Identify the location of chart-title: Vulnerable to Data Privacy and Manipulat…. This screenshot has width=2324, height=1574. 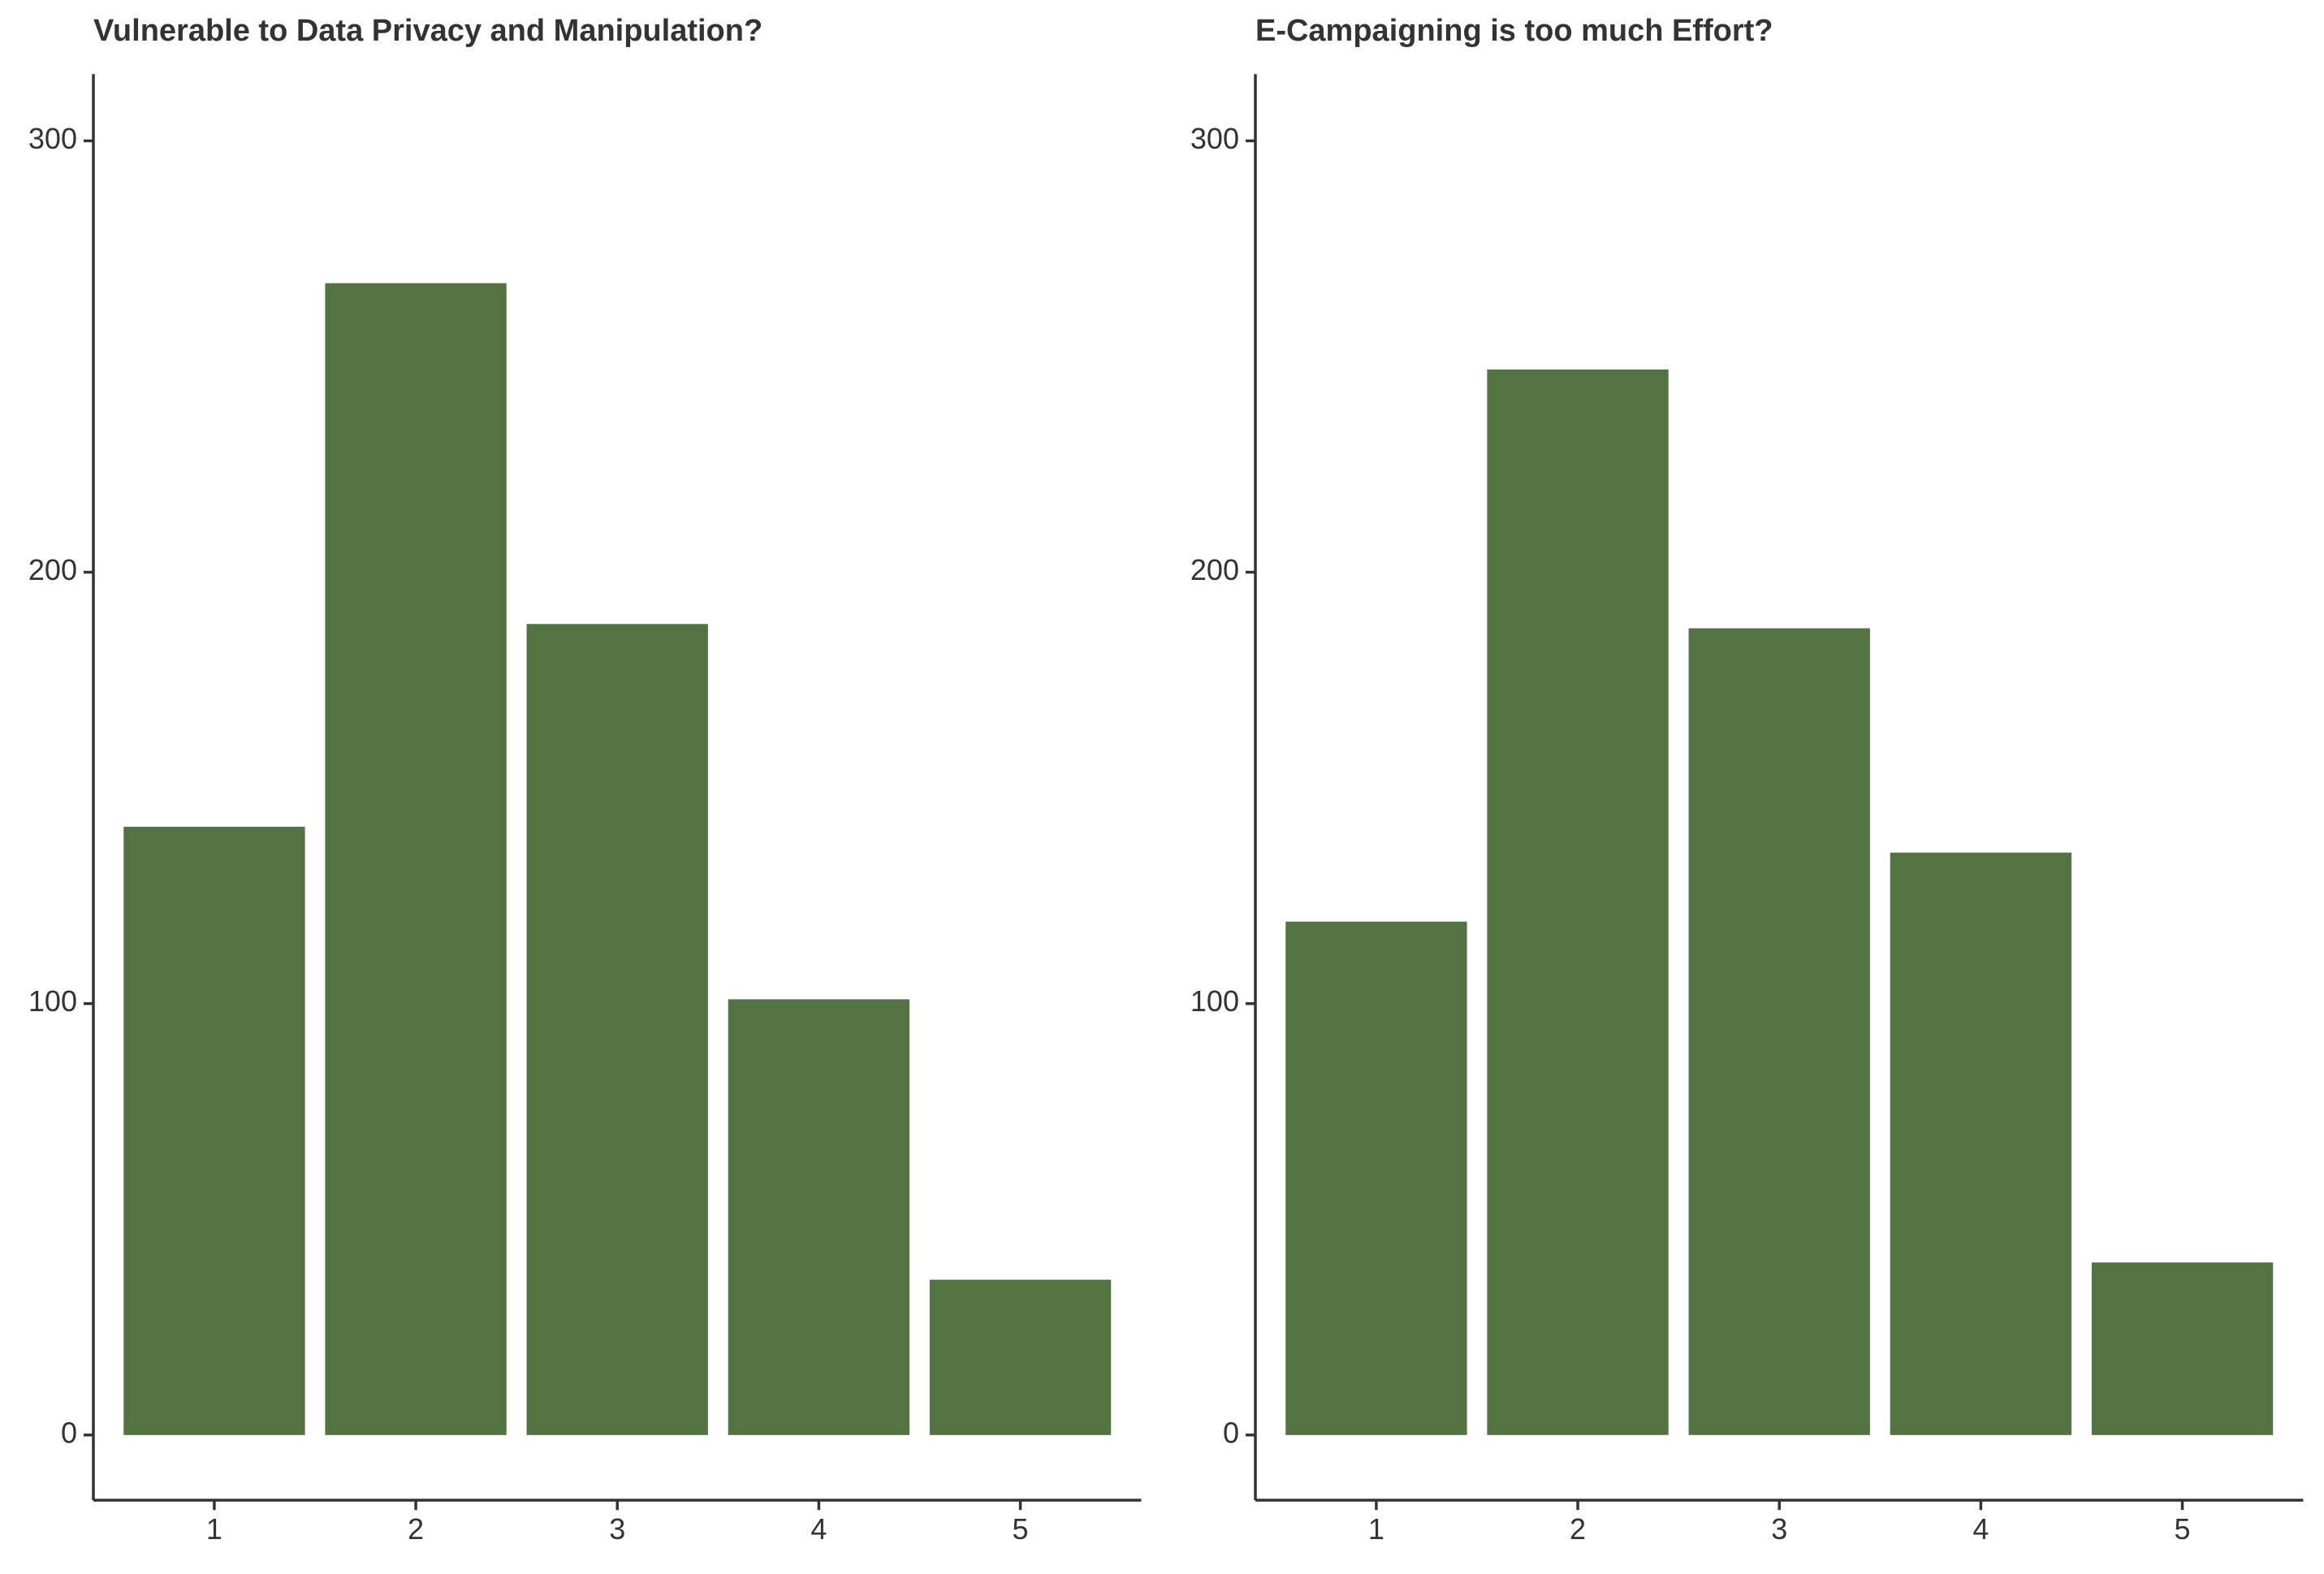
(427, 31).